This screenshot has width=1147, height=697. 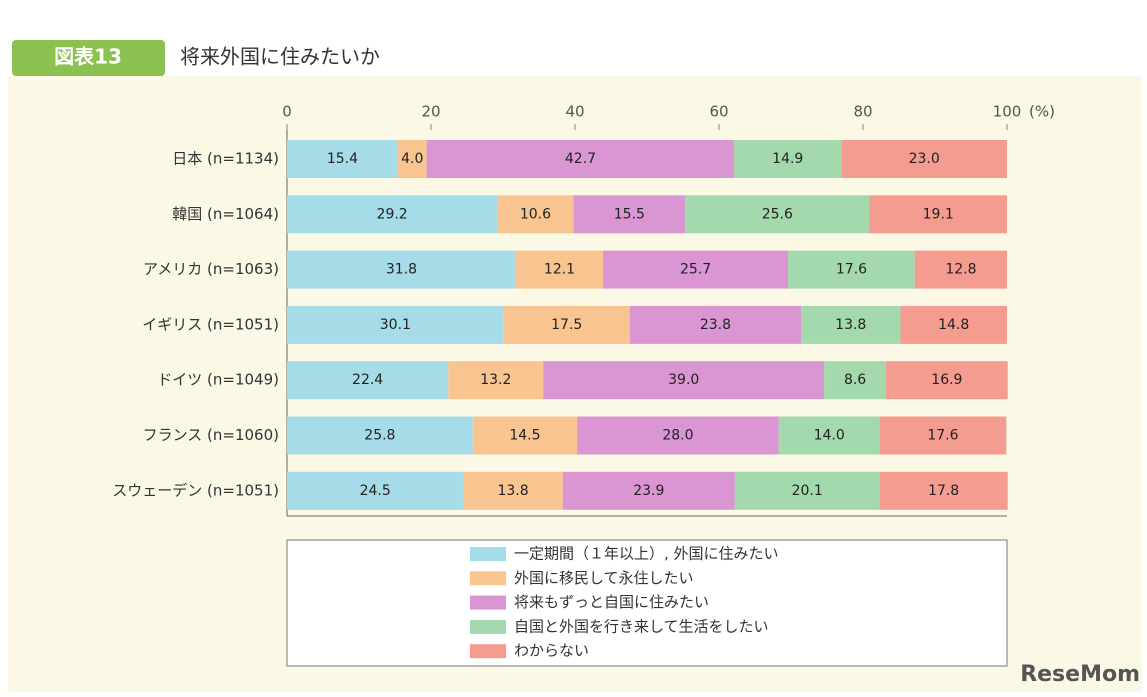 I want to click on data-label: 25.8, so click(x=379, y=436).